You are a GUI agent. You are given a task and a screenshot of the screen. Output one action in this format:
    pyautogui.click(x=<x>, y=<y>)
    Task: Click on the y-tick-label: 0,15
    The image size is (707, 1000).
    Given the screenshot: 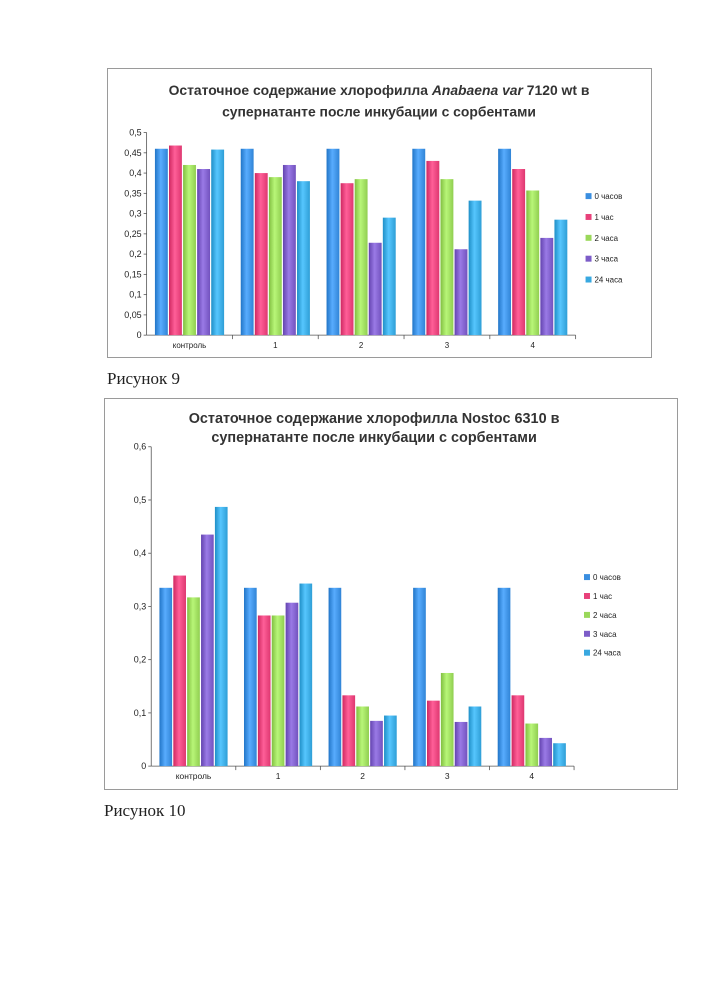 What is the action you would take?
    pyautogui.click(x=132, y=274)
    